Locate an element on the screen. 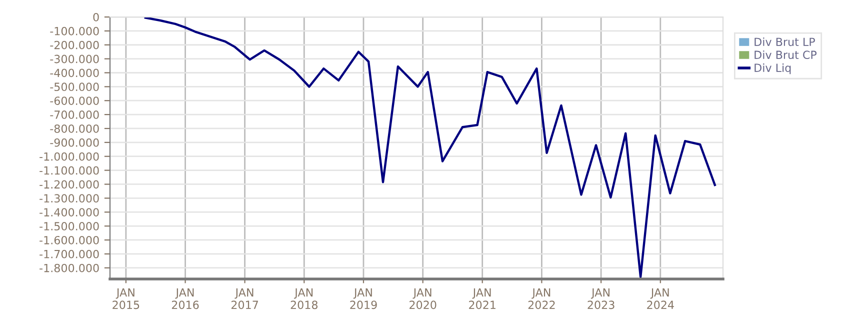 The image size is (851, 313). y-tick-label: -400.000 is located at coordinates (74, 73).